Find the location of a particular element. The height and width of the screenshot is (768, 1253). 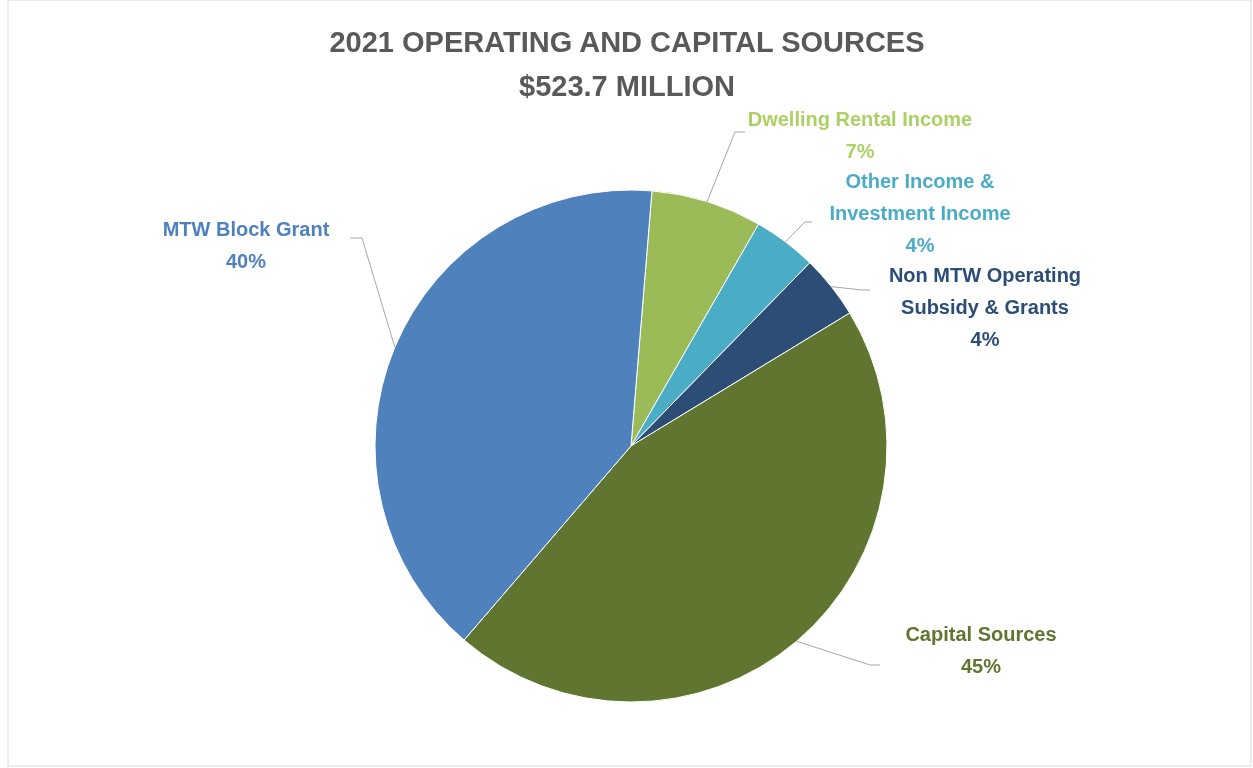

slice-label: Capital Sources is located at coordinates (981, 634).